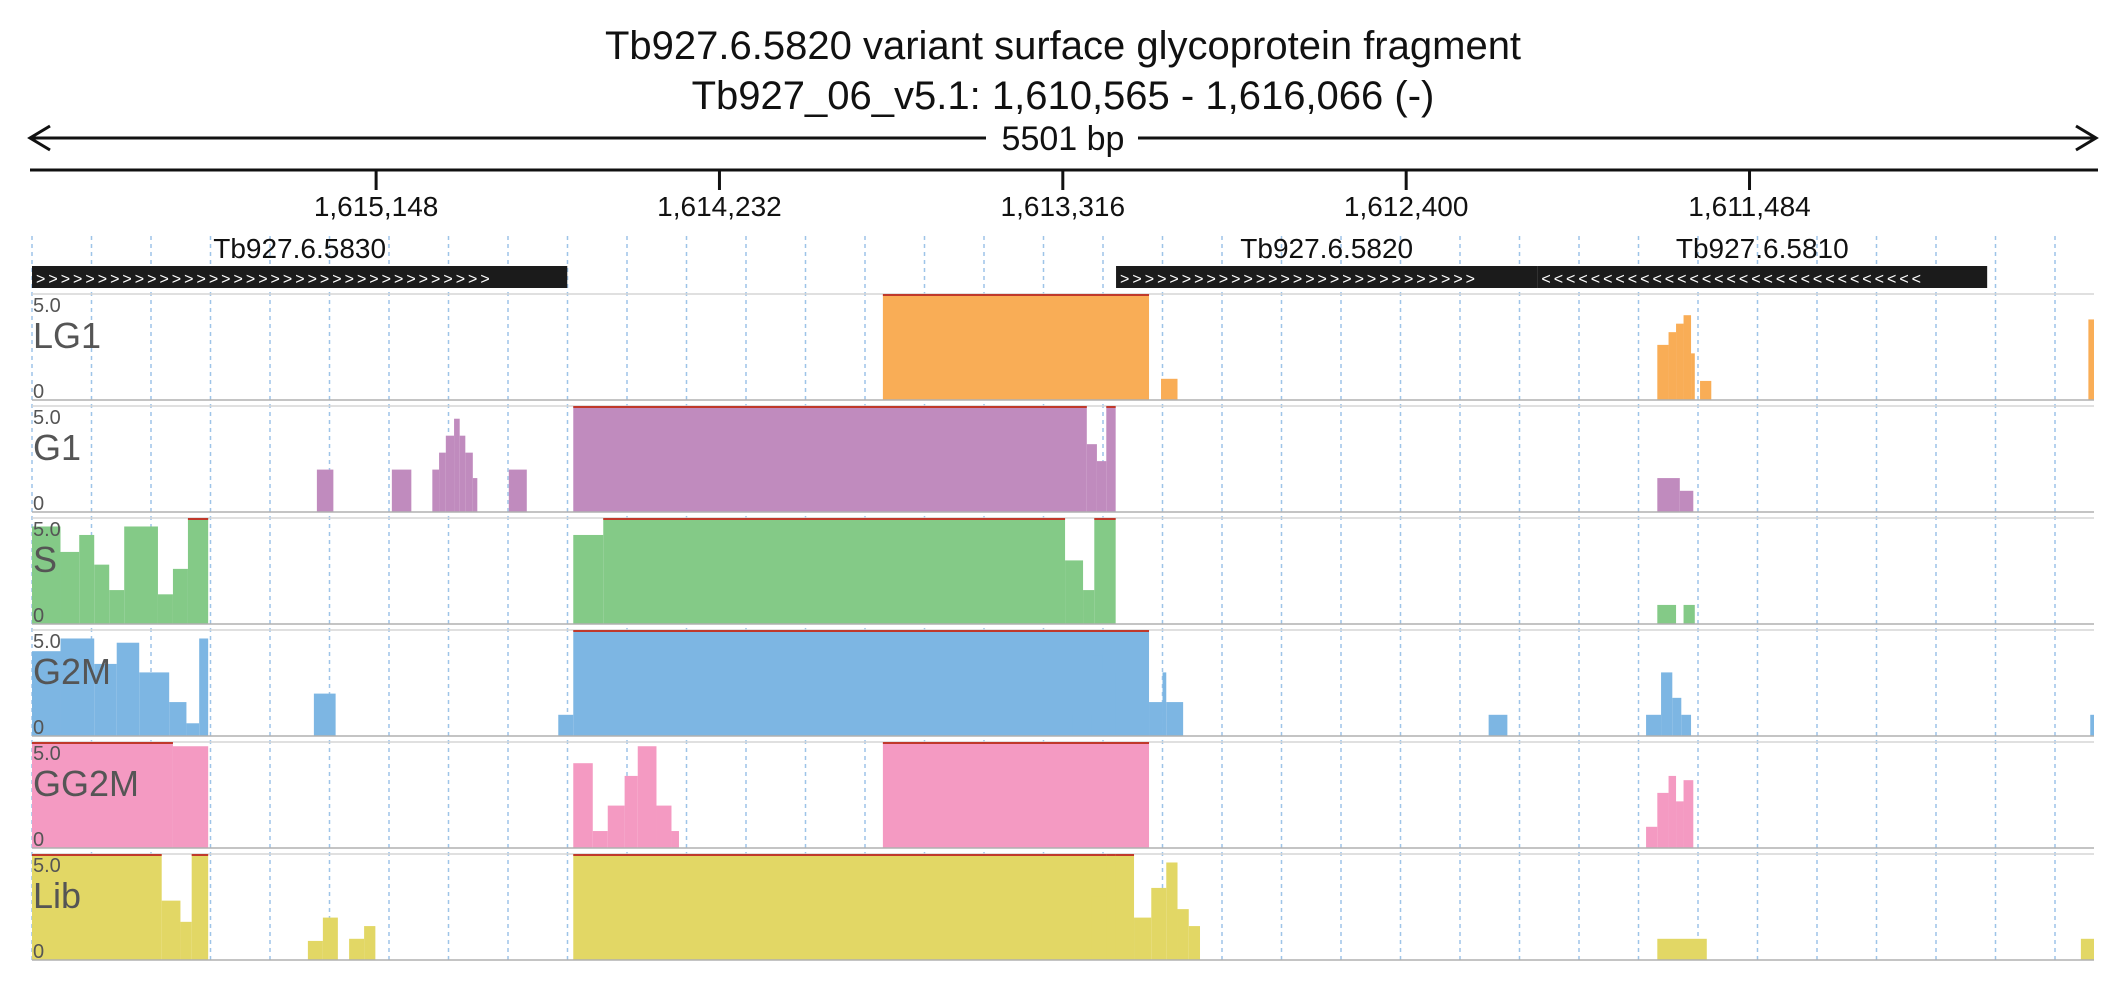  What do you see at coordinates (86, 783) in the screenshot?
I see `track-name: GG2M` at bounding box center [86, 783].